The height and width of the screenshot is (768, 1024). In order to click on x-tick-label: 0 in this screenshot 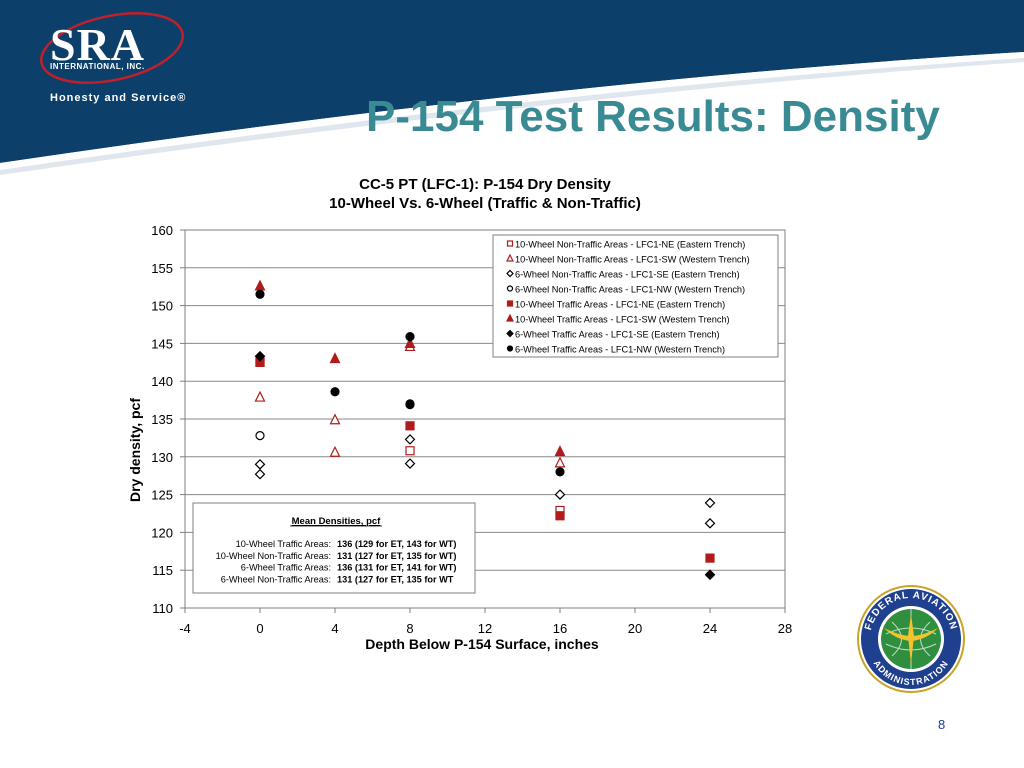, I will do `click(259, 628)`.